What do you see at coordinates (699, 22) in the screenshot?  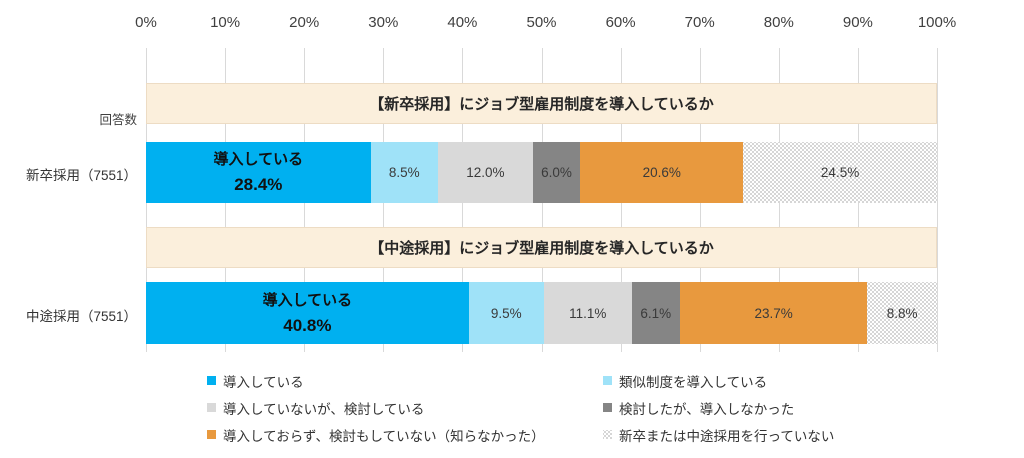 I see `x-axis-tick-label: 70%` at bounding box center [699, 22].